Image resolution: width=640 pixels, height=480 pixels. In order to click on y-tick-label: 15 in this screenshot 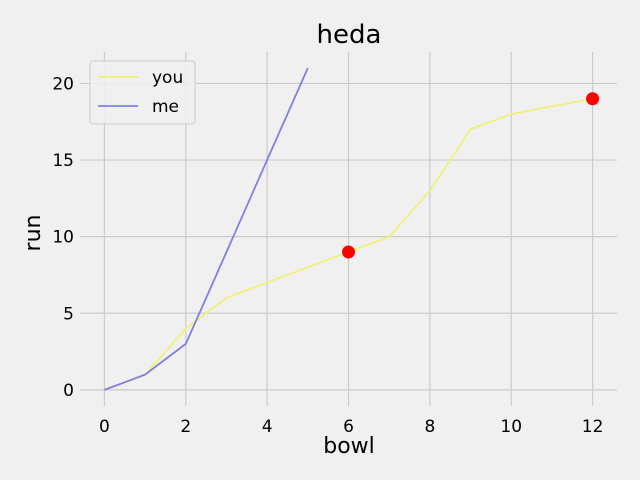, I will do `click(63, 161)`.